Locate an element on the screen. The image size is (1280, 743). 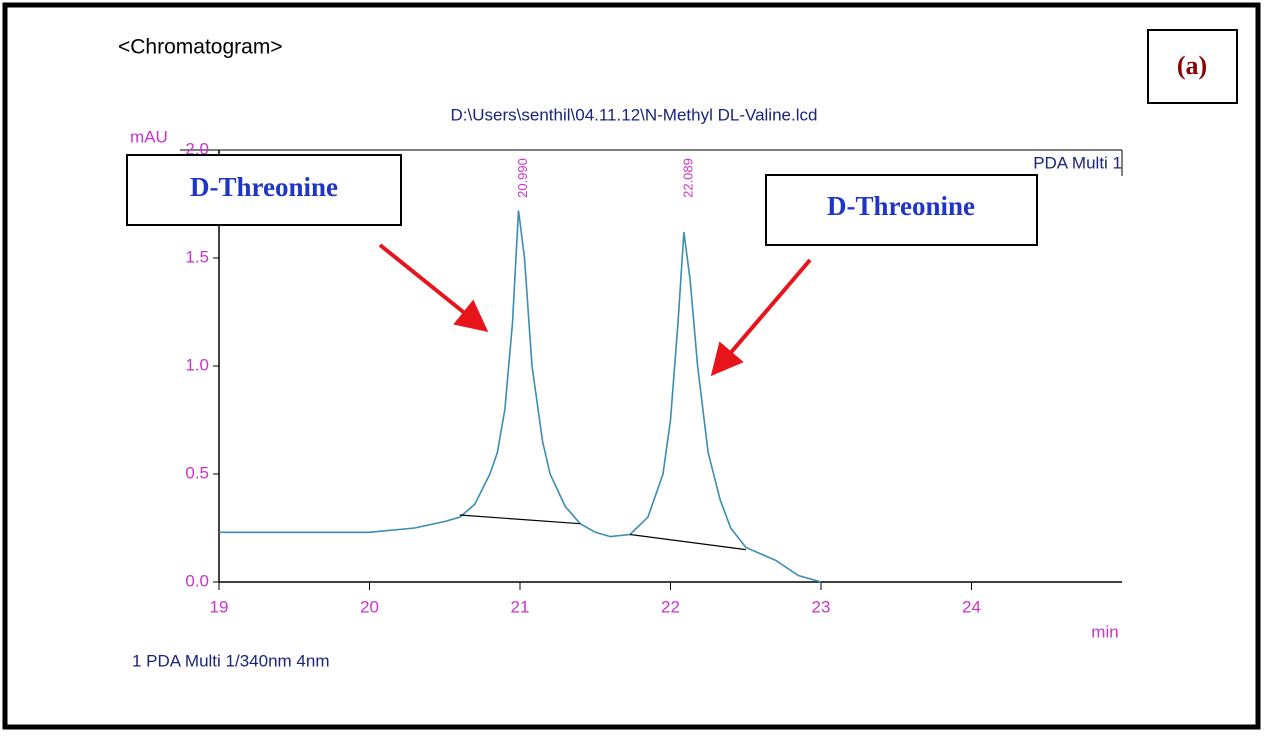
x-tick-label: 21 is located at coordinates (520, 606).